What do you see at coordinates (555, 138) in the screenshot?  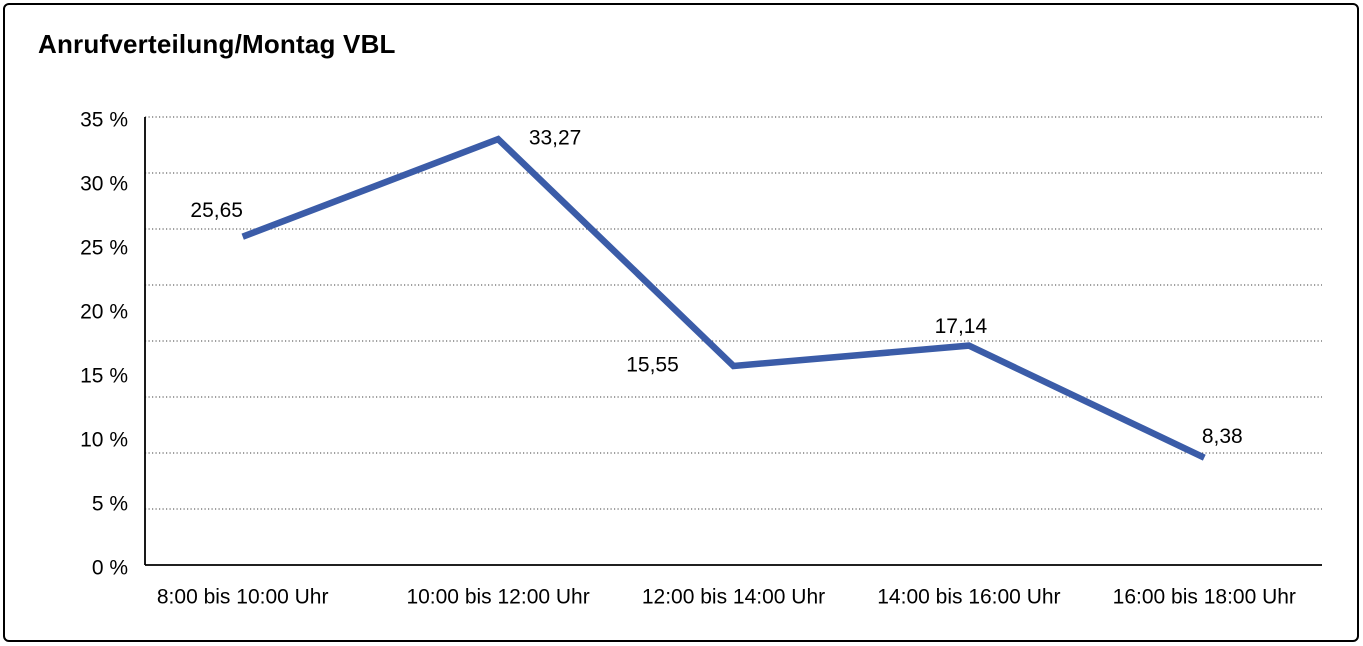 I see `data-label: 33,27` at bounding box center [555, 138].